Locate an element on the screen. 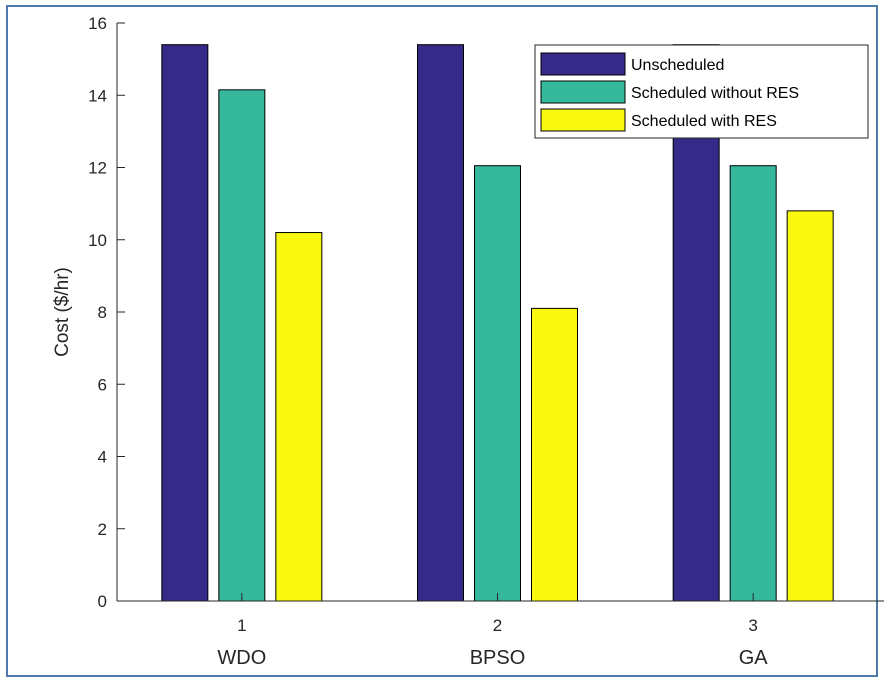 The height and width of the screenshot is (680, 884). category-name-label: BPSO is located at coordinates (498, 658).